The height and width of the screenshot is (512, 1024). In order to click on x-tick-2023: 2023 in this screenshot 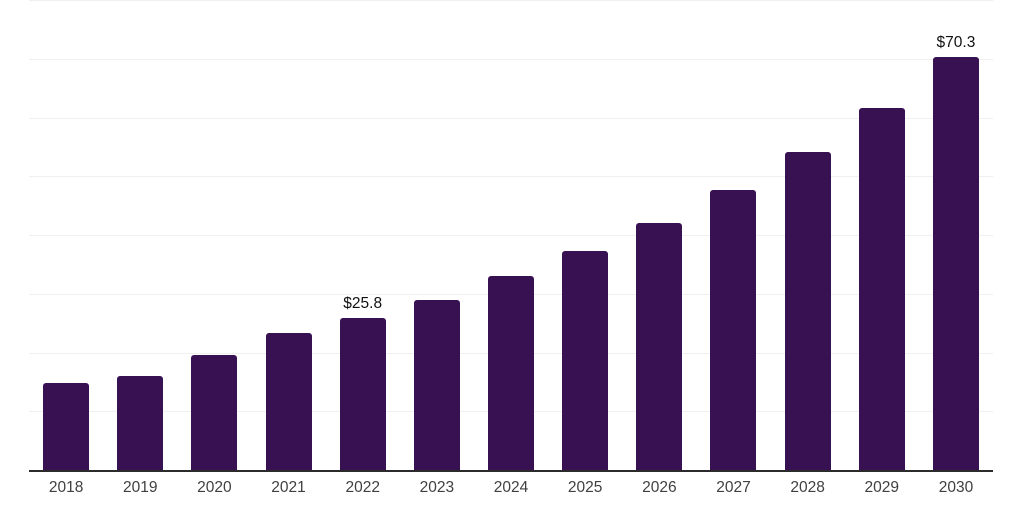, I will do `click(437, 487)`.